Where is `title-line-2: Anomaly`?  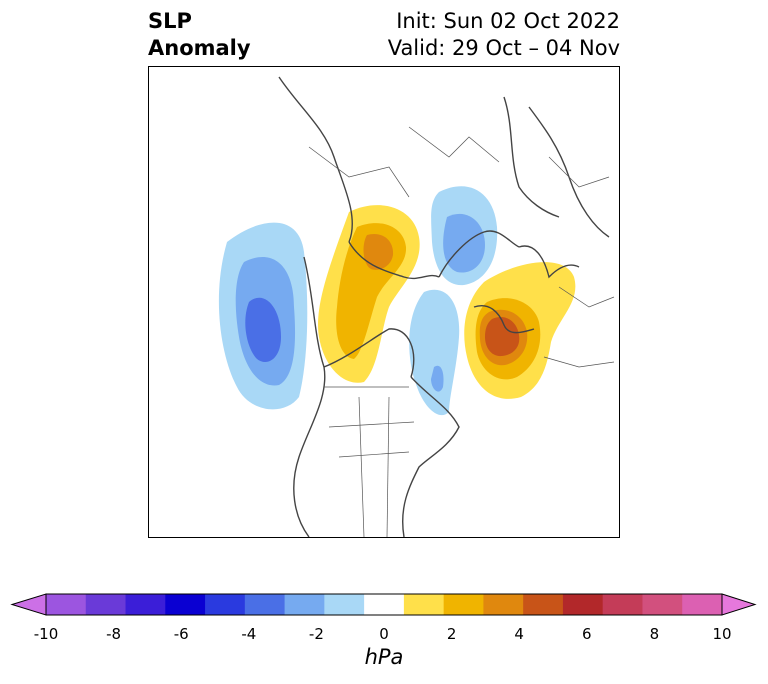 title-line-2: Anomaly is located at coordinates (199, 48).